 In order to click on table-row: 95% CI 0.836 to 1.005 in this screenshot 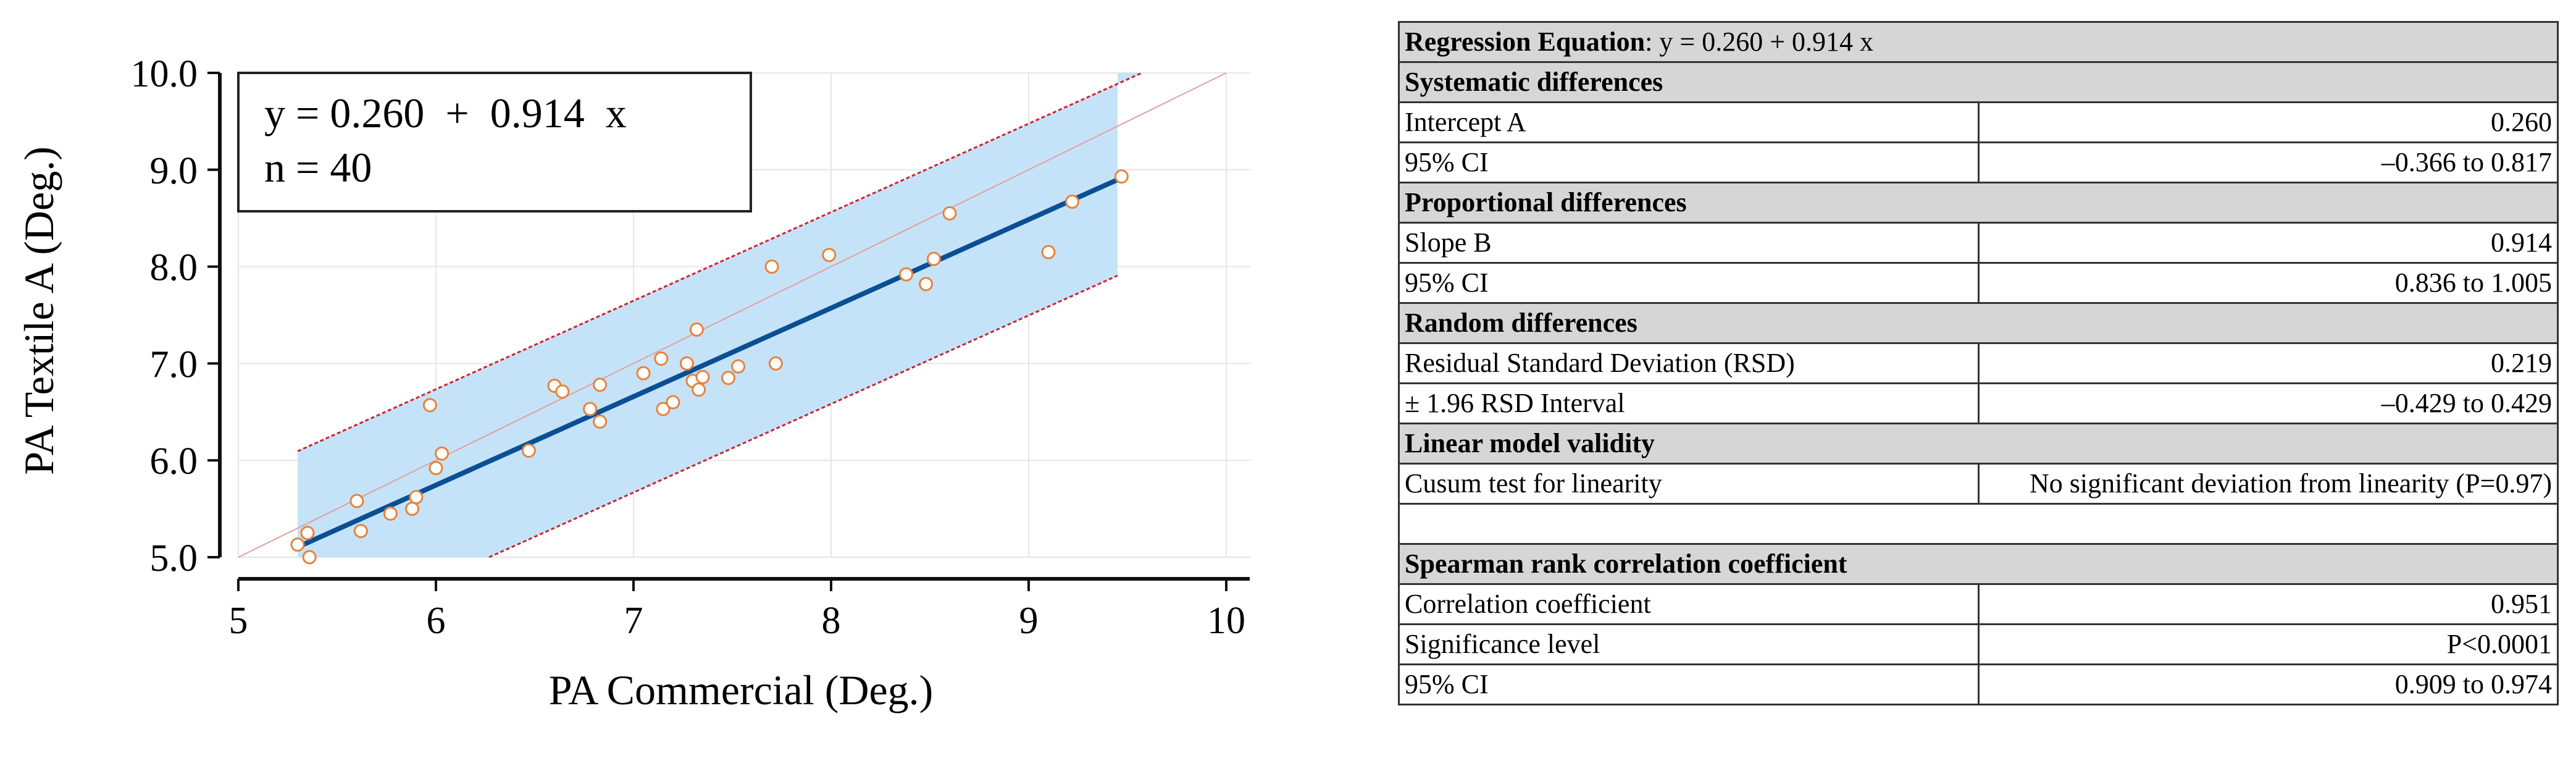, I will do `click(1979, 283)`.